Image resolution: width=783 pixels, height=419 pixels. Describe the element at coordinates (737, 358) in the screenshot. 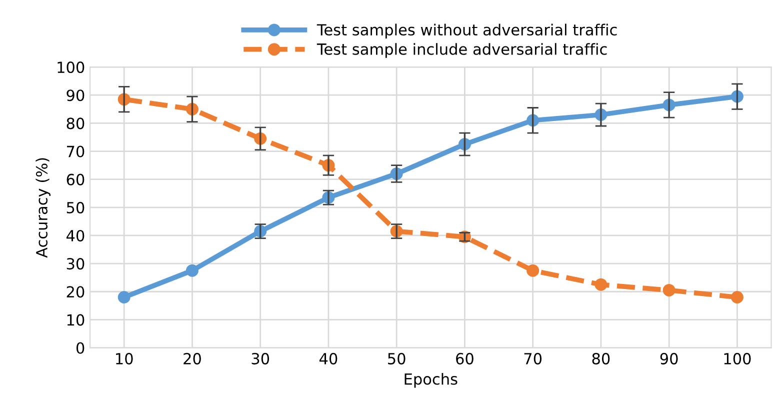

I see `x-tick-label: 100` at that location.